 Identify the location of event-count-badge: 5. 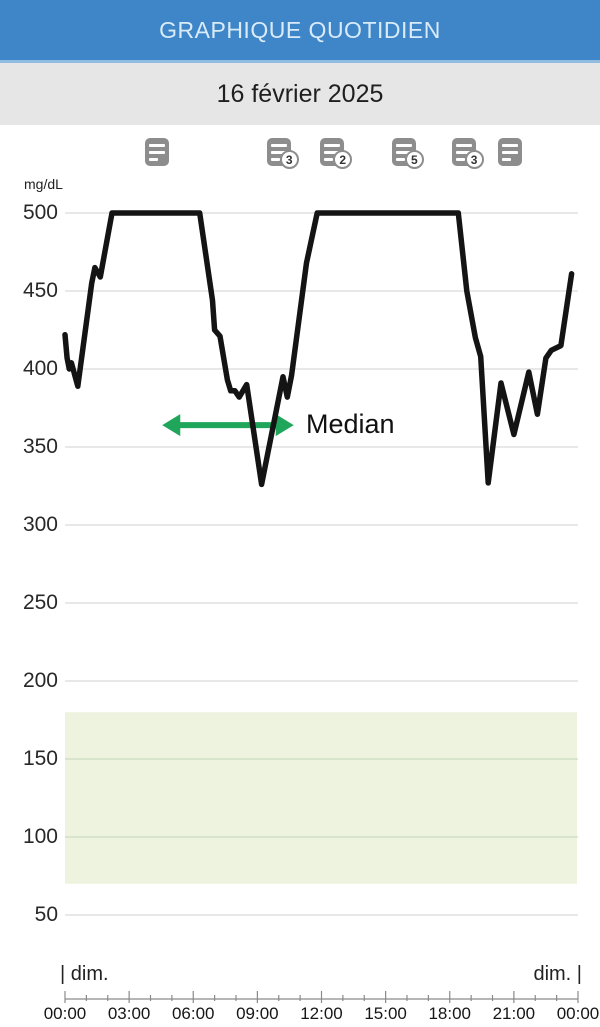
(414, 159).